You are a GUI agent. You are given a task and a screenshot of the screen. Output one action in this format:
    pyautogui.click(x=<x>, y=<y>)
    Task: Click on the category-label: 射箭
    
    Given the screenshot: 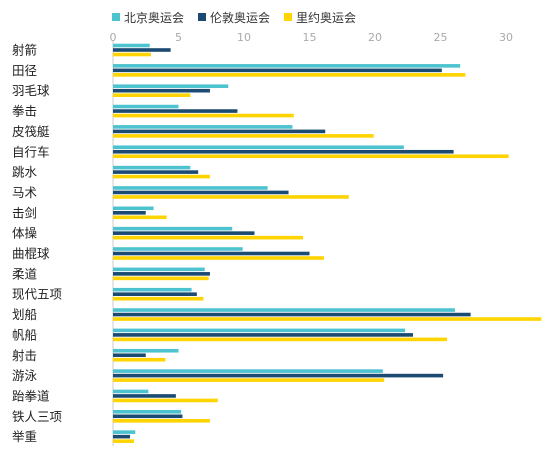 What is the action you would take?
    pyautogui.click(x=24, y=50)
    